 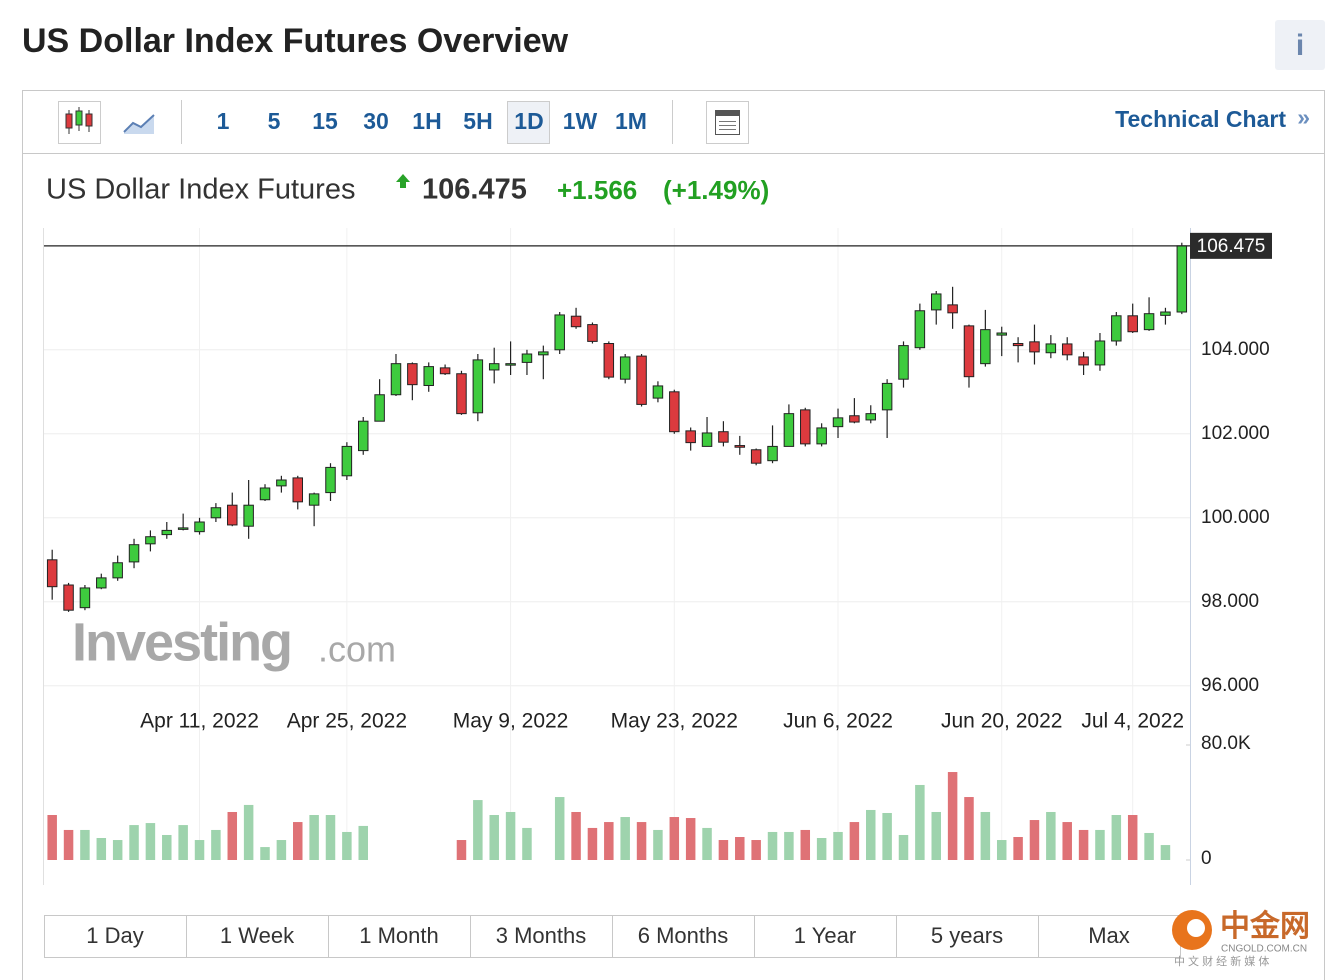 I want to click on logo-slogan: 中 文 财 经 新 媒 体, so click(x=1221, y=961).